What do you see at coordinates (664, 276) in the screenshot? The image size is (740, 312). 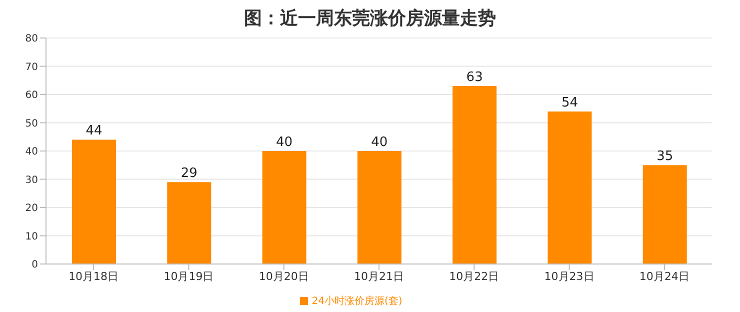 I see `x-tick-label: 10月24日` at bounding box center [664, 276].